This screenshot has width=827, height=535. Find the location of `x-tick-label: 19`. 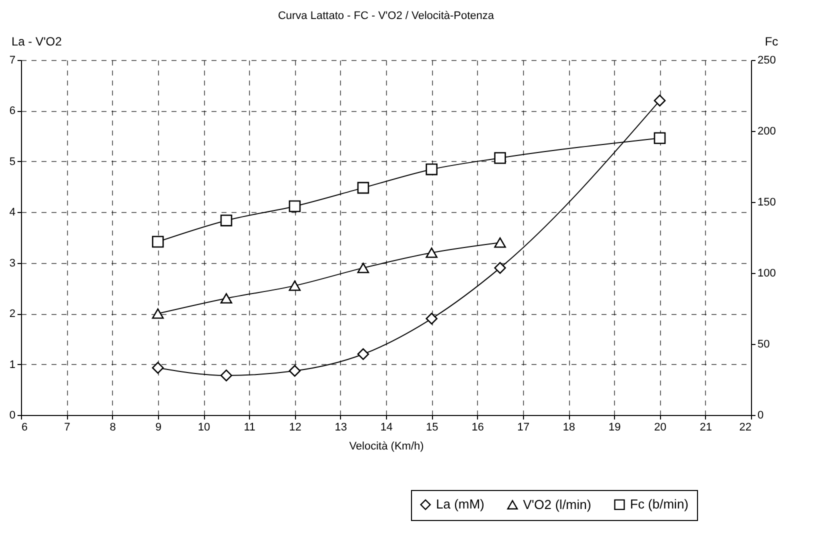

x-tick-label: 19 is located at coordinates (614, 428).